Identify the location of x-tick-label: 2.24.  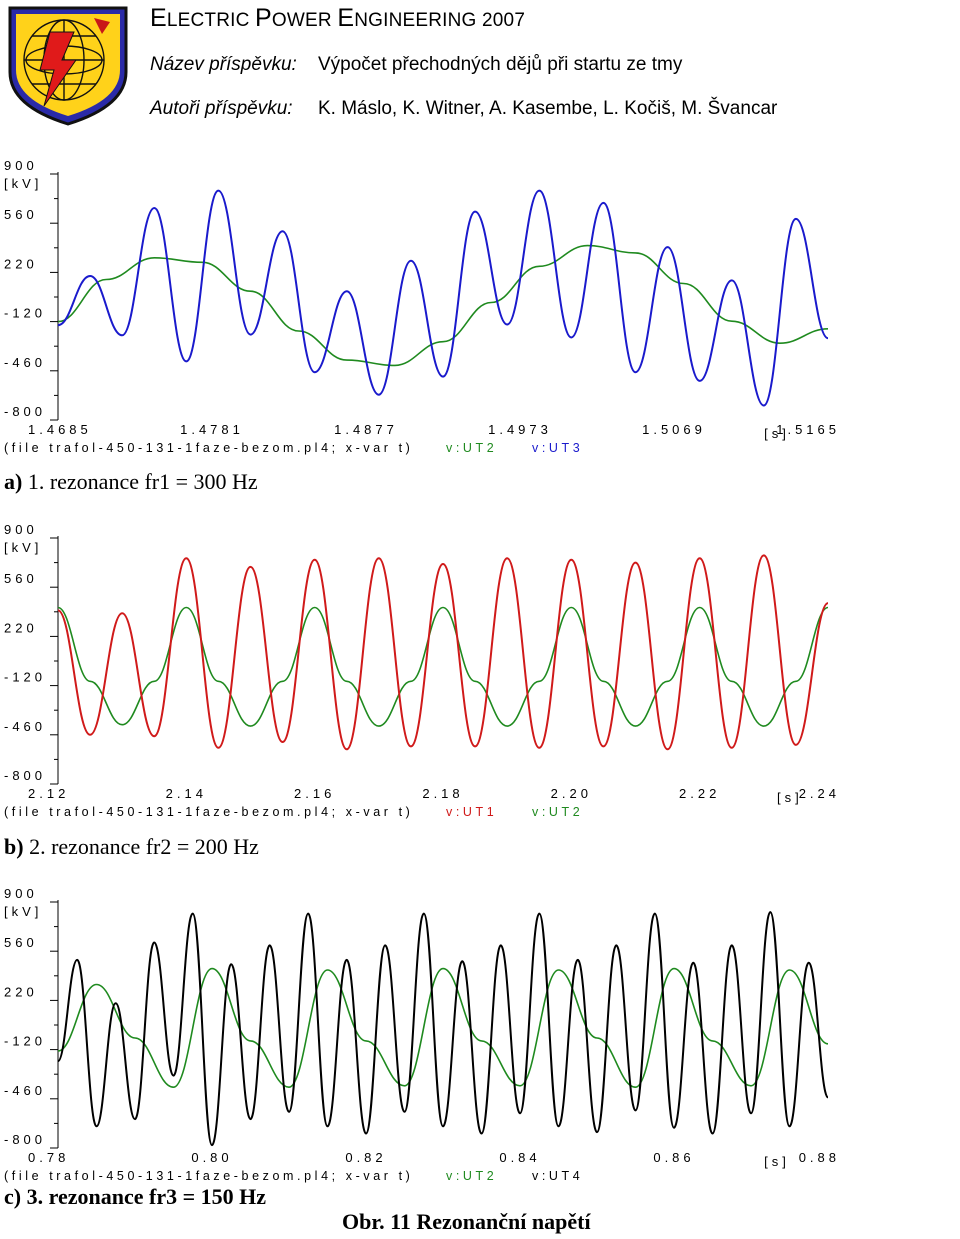
(819, 793).